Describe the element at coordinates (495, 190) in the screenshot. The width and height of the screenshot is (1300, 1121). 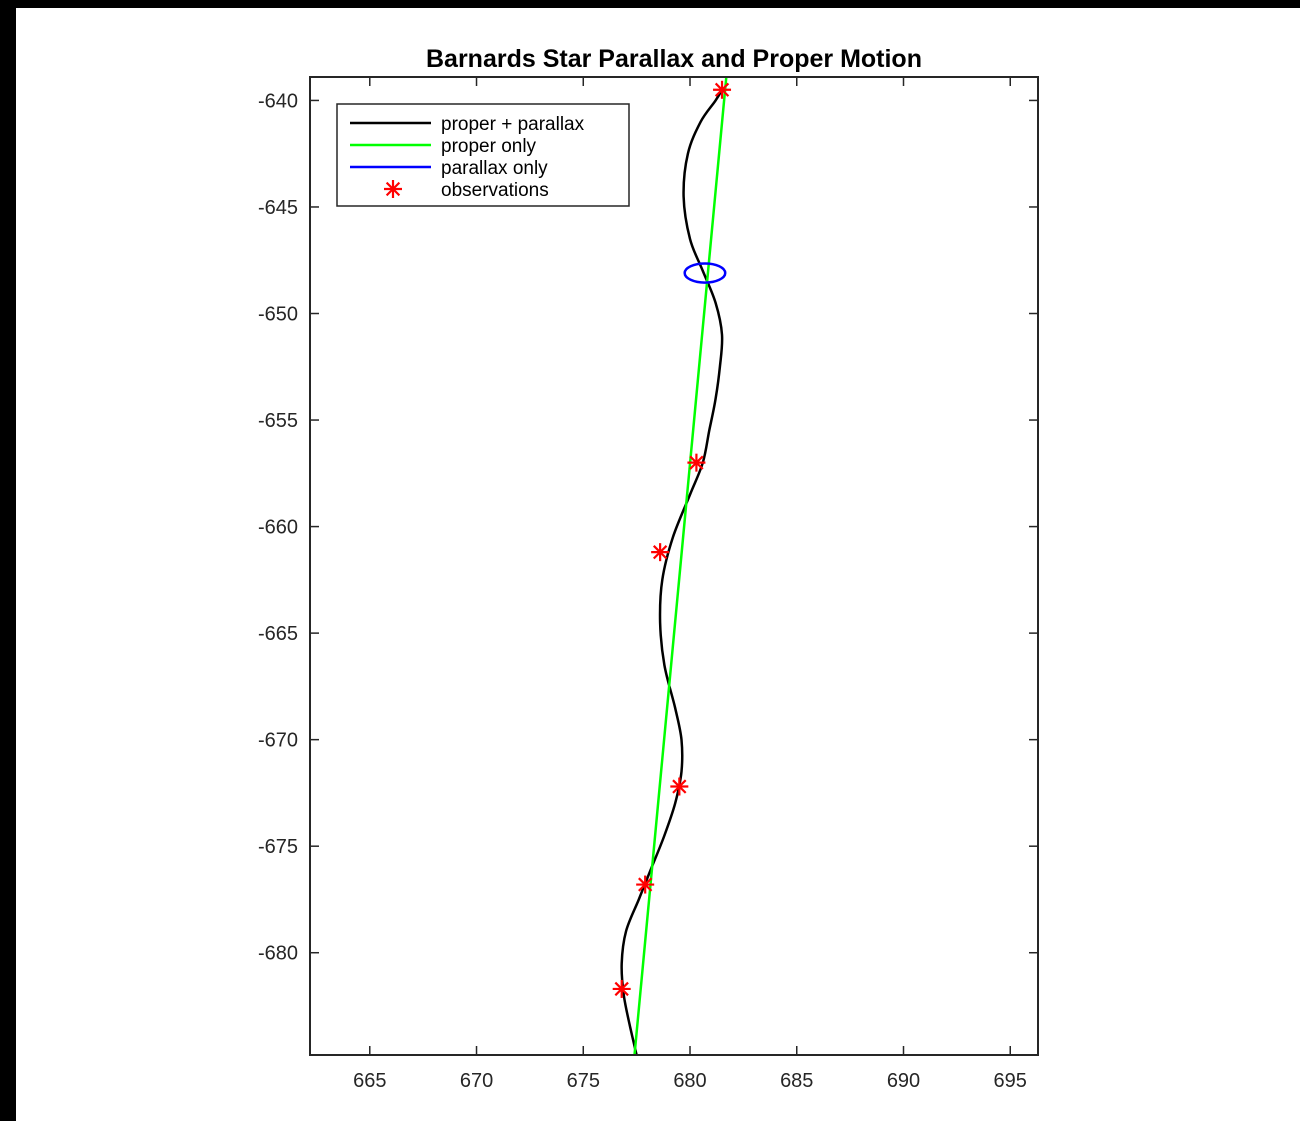
I see `legend-label-observations: observations` at that location.